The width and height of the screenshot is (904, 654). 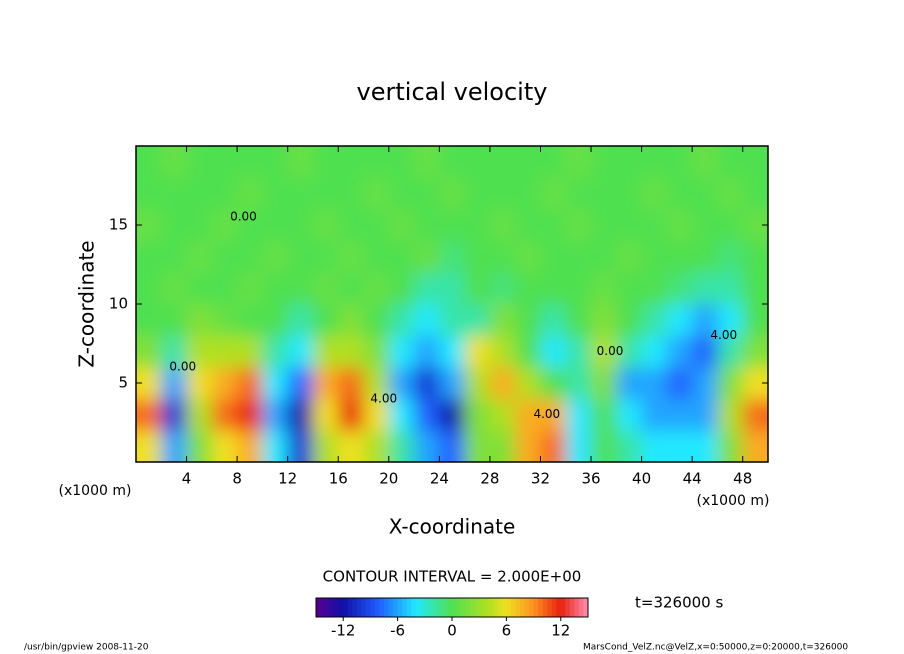 I want to click on contour-note: CONTOUR INTERVAL = 2.000E+00, so click(x=452, y=577).